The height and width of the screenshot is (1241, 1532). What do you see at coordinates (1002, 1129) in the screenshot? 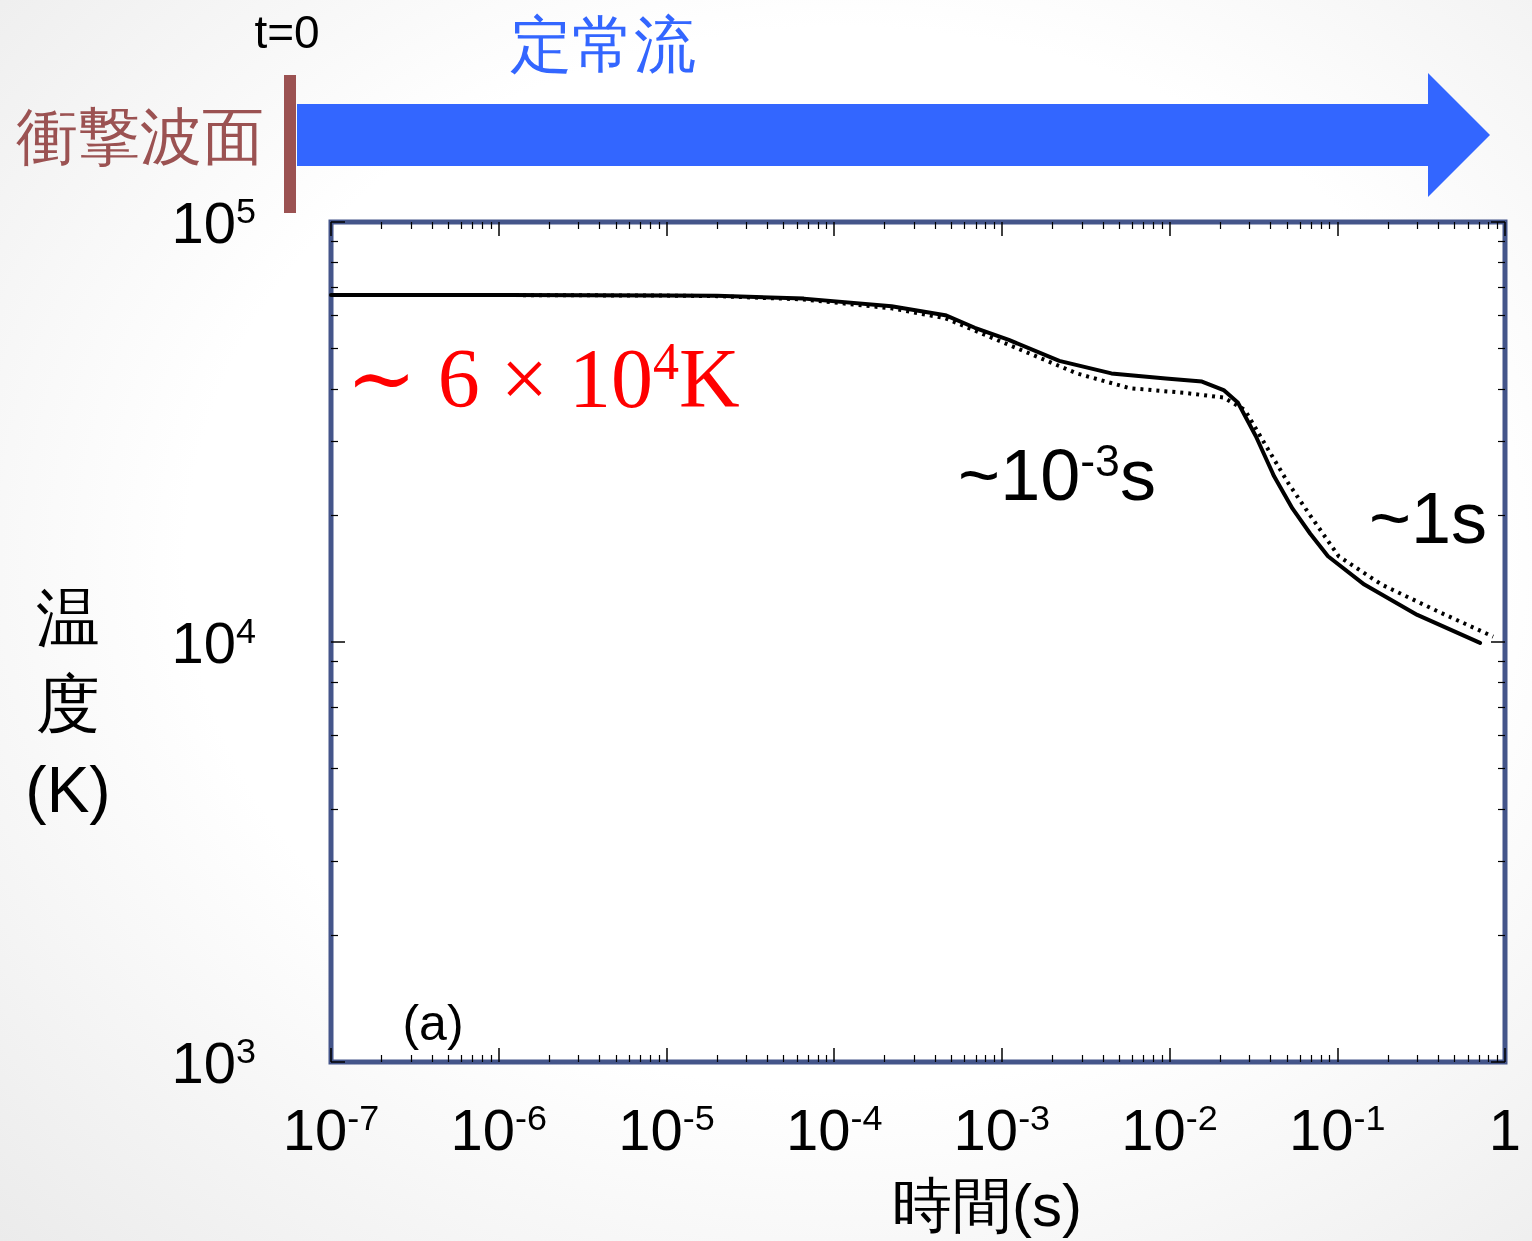
I see `x-tick-label: 10$^{-3}$` at bounding box center [1002, 1129].